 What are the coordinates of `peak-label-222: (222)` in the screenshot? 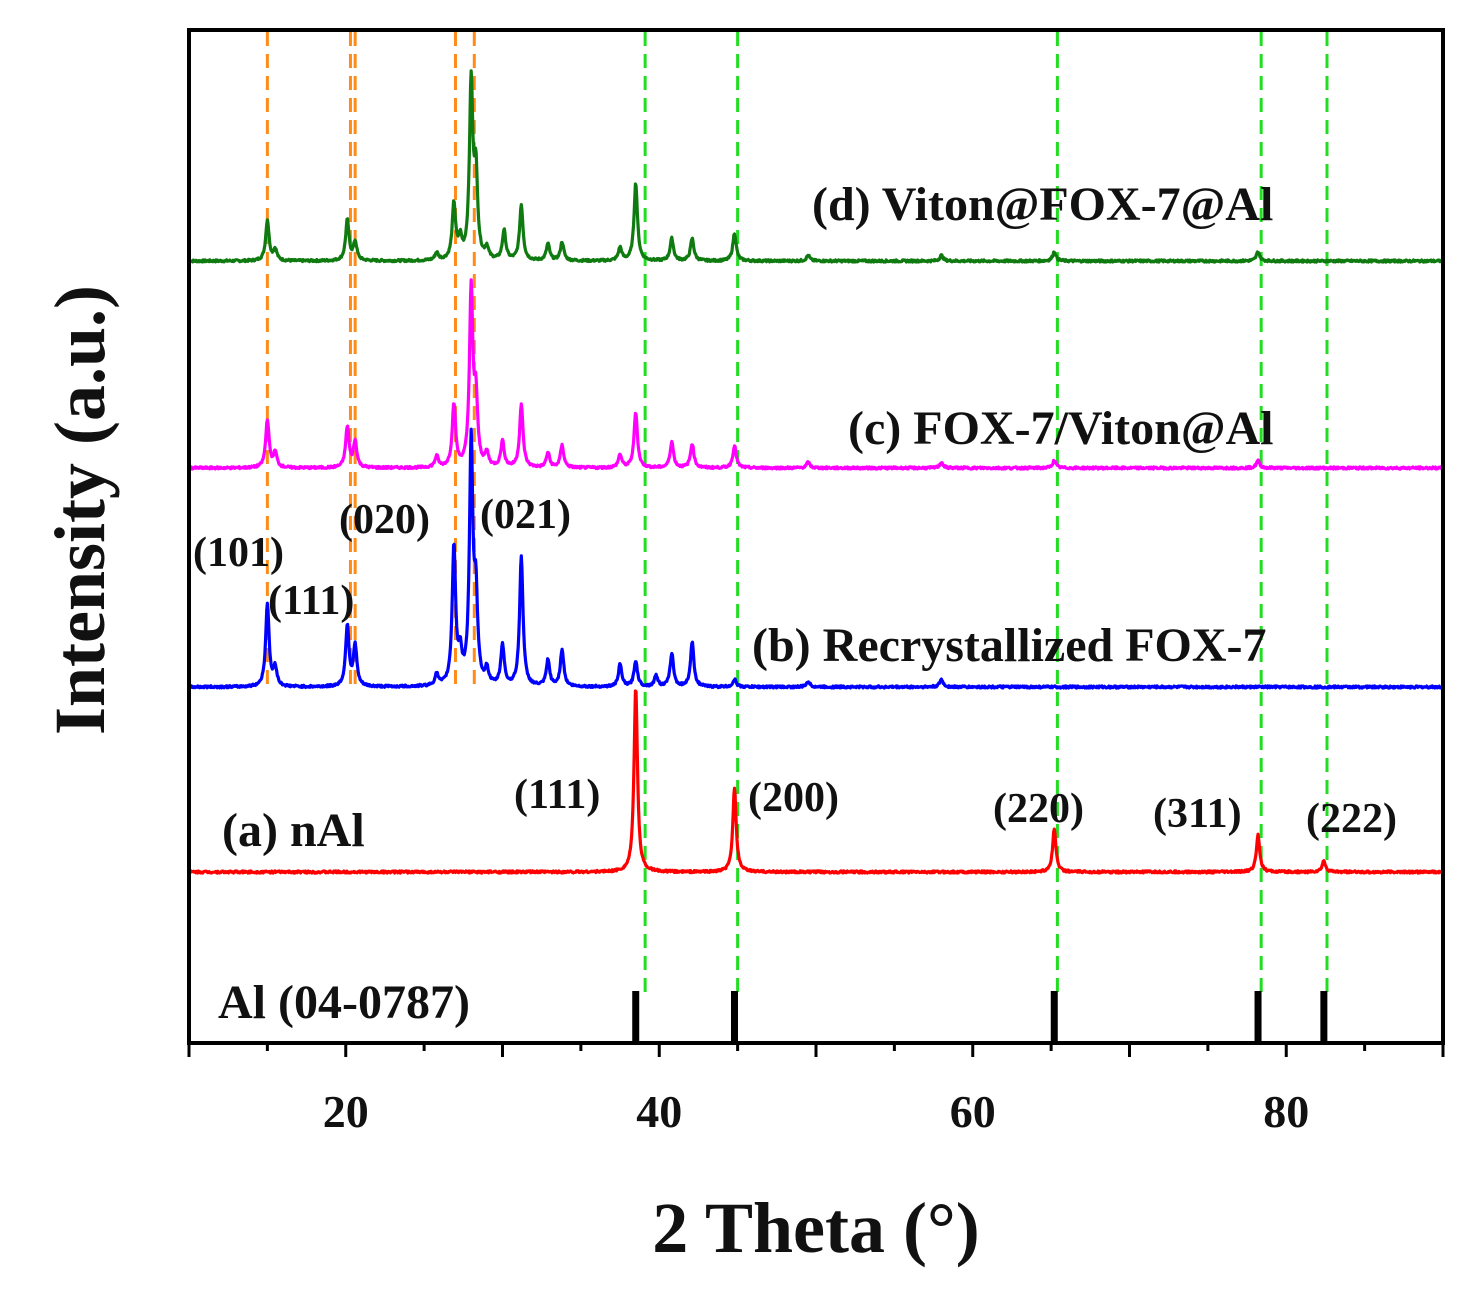 It's located at (1351, 819).